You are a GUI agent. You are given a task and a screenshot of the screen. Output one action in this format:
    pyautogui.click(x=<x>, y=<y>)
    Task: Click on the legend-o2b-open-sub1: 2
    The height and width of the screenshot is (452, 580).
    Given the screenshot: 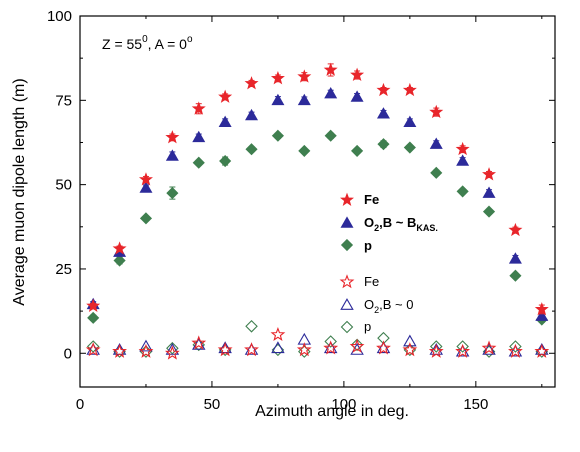 What is the action you would take?
    pyautogui.click(x=376, y=310)
    